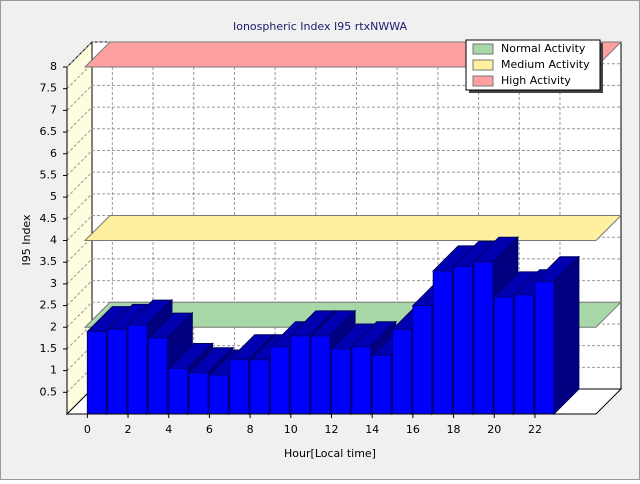 This screenshot has width=640, height=484. Describe the element at coordinates (128, 429) in the screenshot. I see `x-tick-label: 2` at that location.